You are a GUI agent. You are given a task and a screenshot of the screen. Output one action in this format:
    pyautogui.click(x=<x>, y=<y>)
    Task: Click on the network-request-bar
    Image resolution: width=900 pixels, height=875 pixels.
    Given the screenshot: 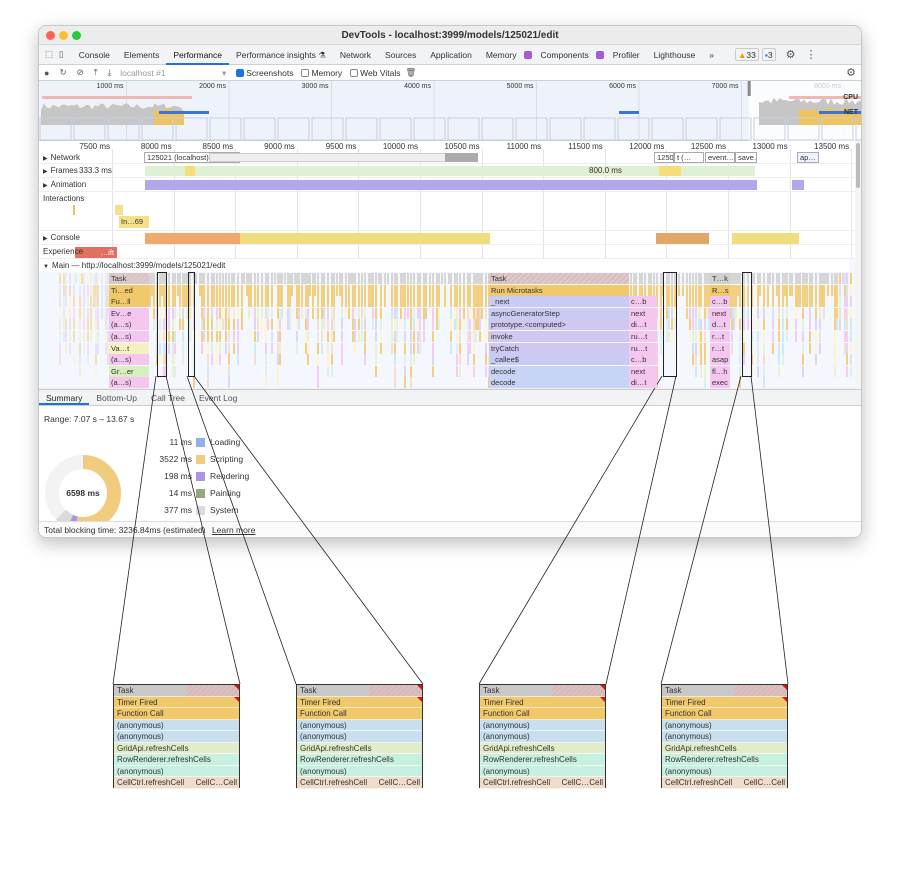 What is the action you would take?
    pyautogui.click(x=461, y=157)
    